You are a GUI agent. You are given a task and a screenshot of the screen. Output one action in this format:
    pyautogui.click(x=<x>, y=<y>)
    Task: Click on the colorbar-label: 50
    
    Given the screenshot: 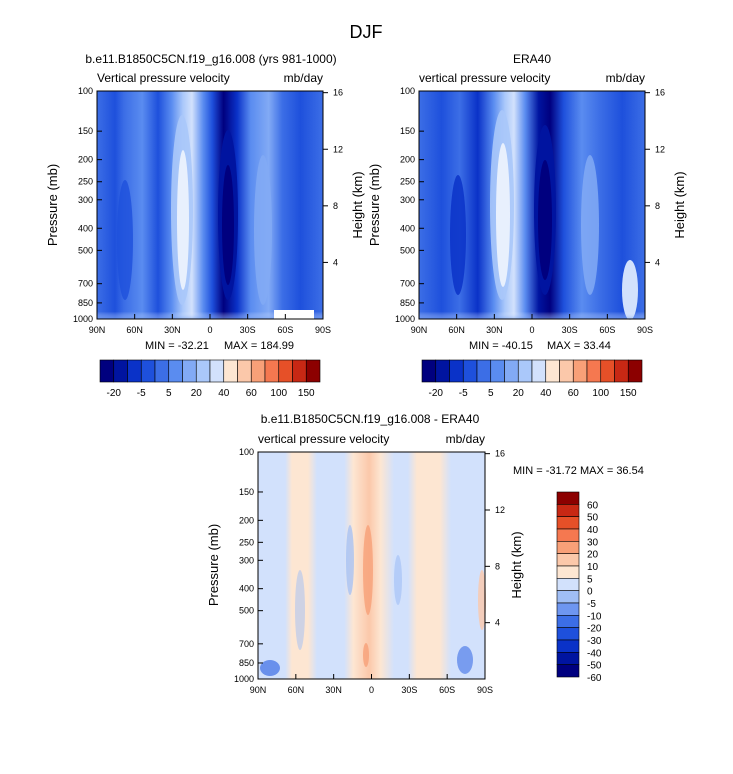 What is the action you would take?
    pyautogui.click(x=593, y=518)
    